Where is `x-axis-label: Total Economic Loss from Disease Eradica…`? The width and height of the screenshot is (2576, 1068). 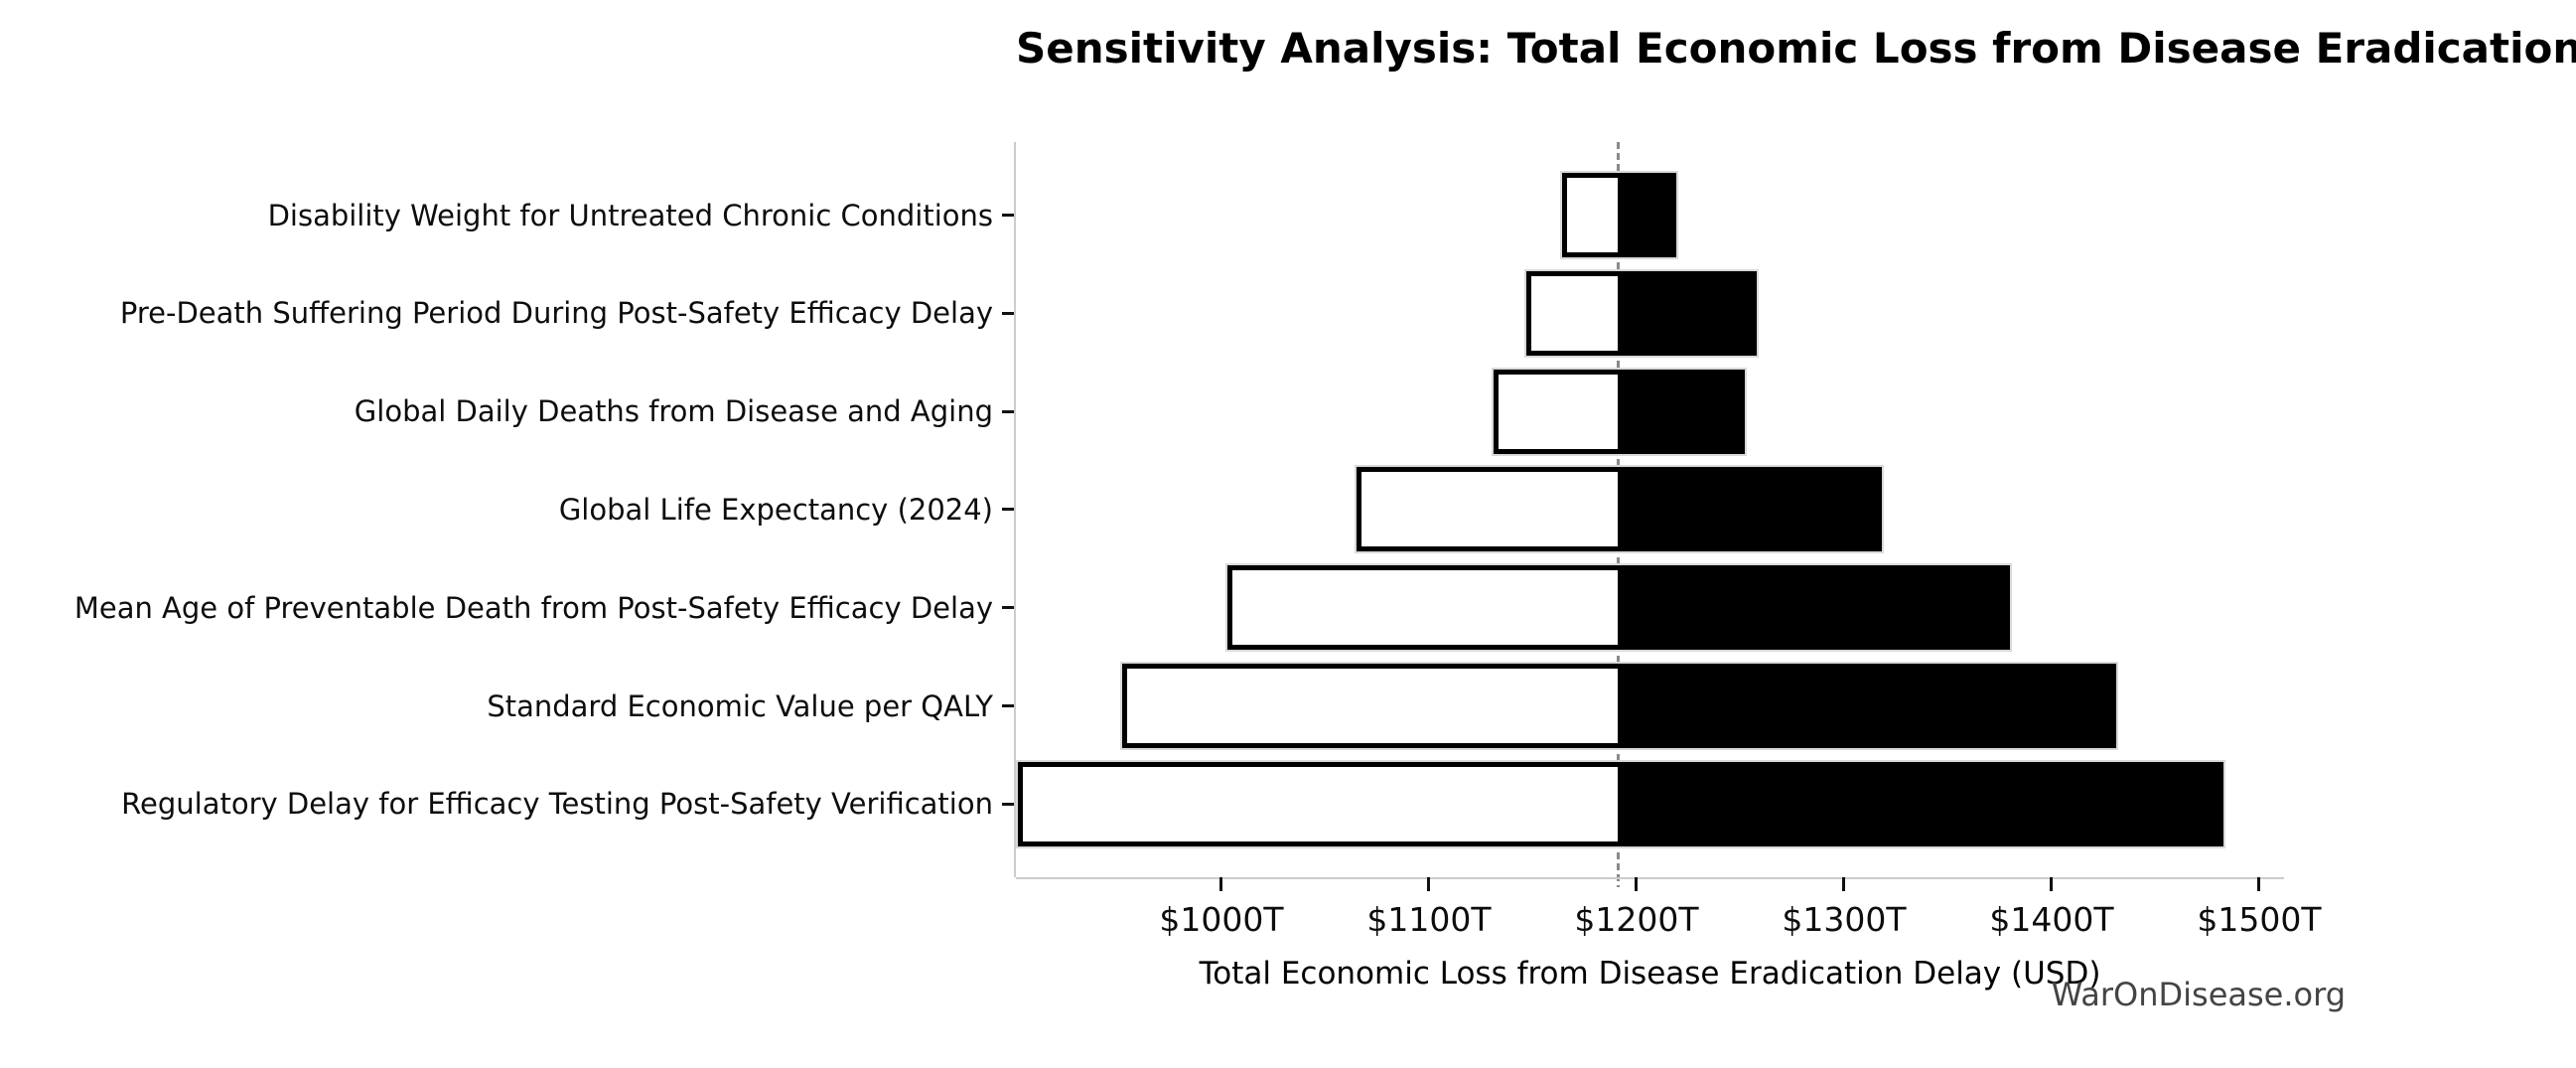
x-axis-label: Total Economic Loss from Disease Eradica… is located at coordinates (1650, 974).